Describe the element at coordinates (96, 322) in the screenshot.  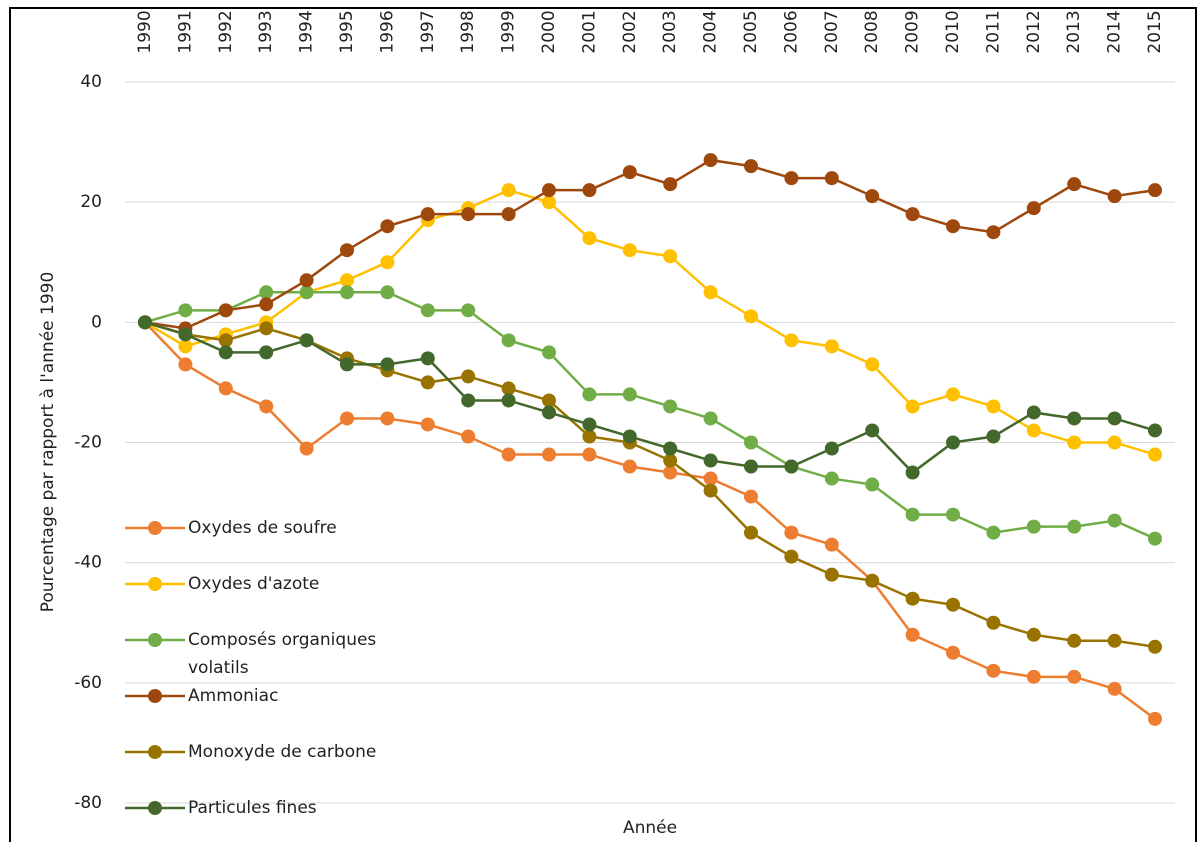
I see `y-tick-label: 0` at that location.